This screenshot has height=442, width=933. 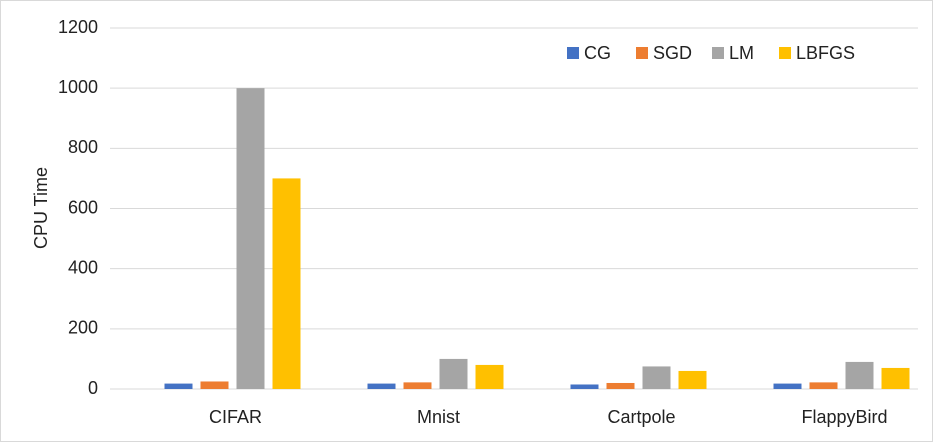 I want to click on y-axis-label: CPU Time, so click(x=41, y=208).